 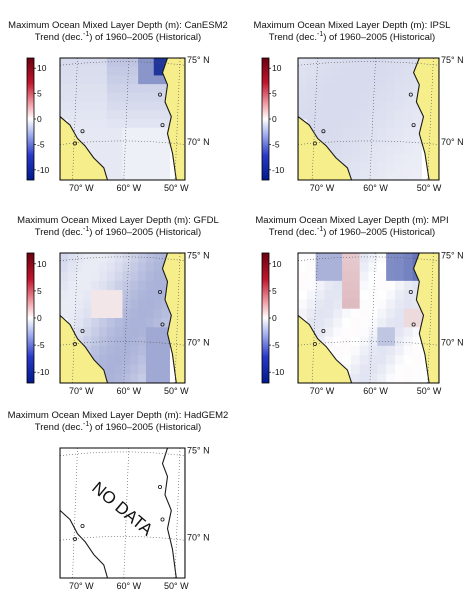 I want to click on coastline-east, so click(x=426, y=119).